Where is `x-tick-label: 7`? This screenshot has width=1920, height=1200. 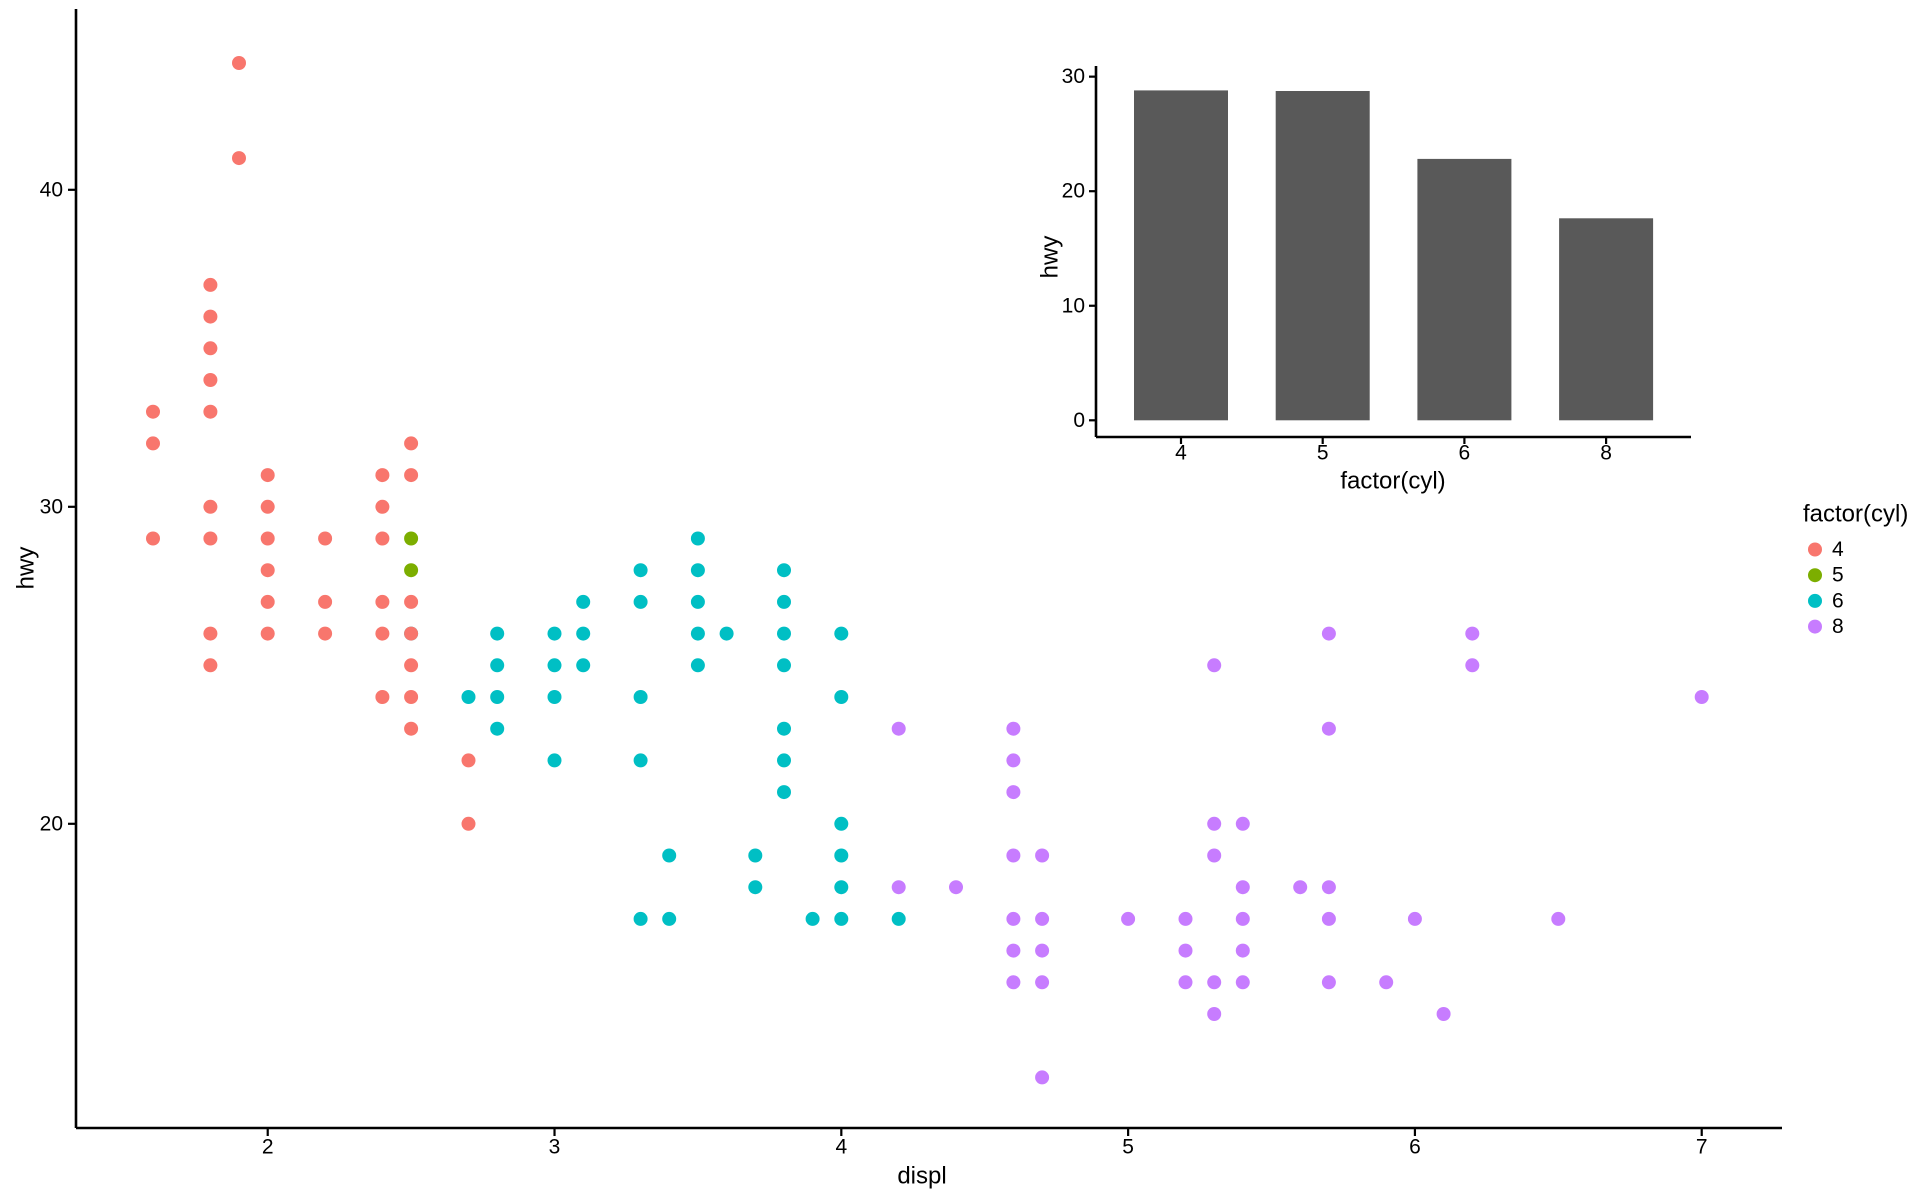 x-tick-label: 7 is located at coordinates (1702, 1147).